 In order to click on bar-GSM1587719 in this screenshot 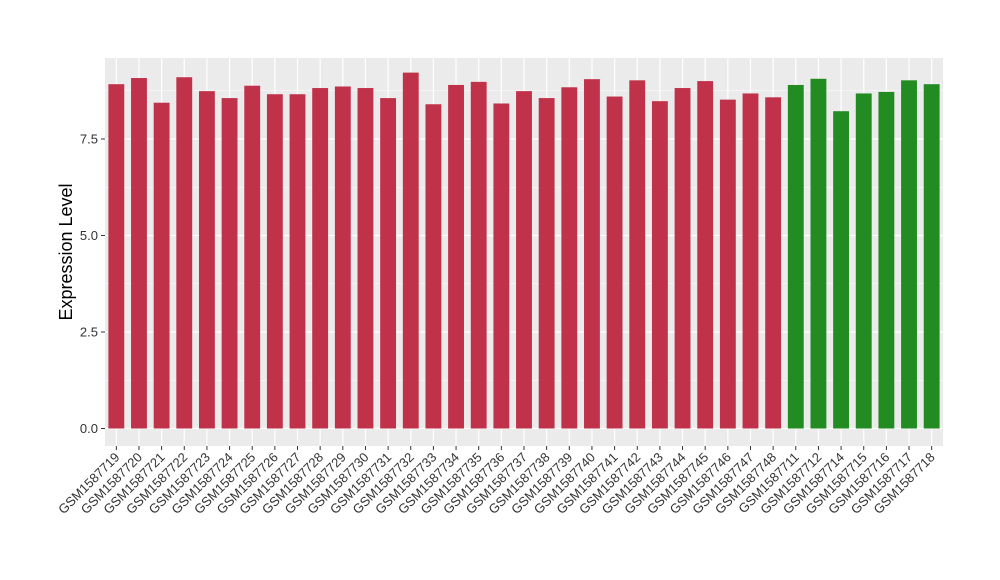, I will do `click(116, 256)`.